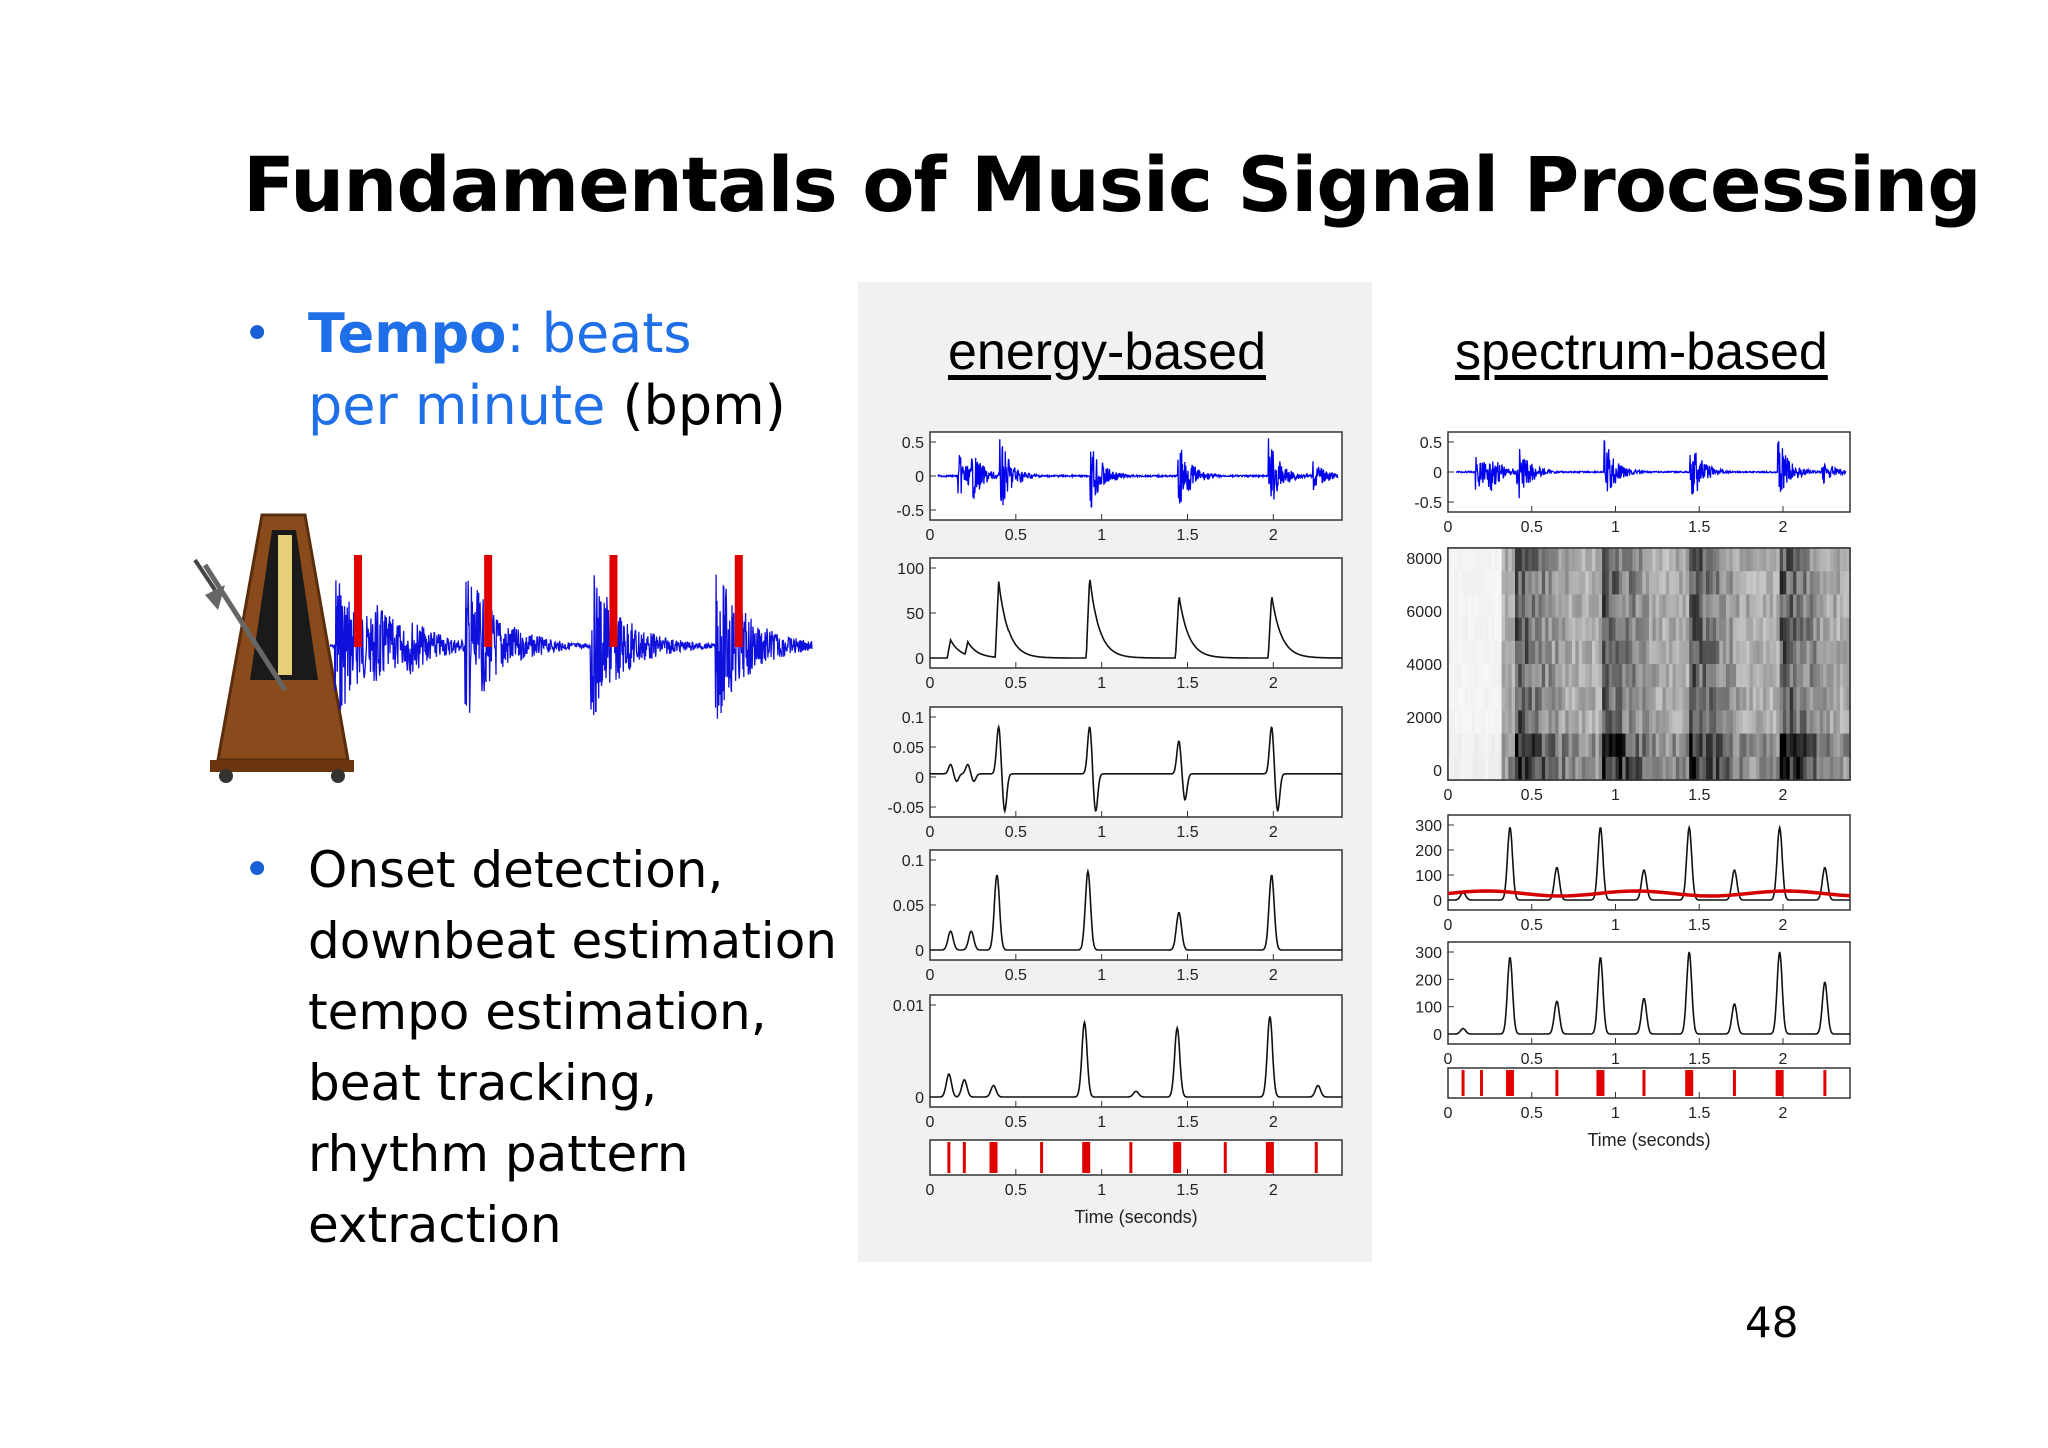  Describe the element at coordinates (1120, 624) in the screenshot. I see `chart-panel: 100 50 00 0.5 1 1.5 2` at that location.